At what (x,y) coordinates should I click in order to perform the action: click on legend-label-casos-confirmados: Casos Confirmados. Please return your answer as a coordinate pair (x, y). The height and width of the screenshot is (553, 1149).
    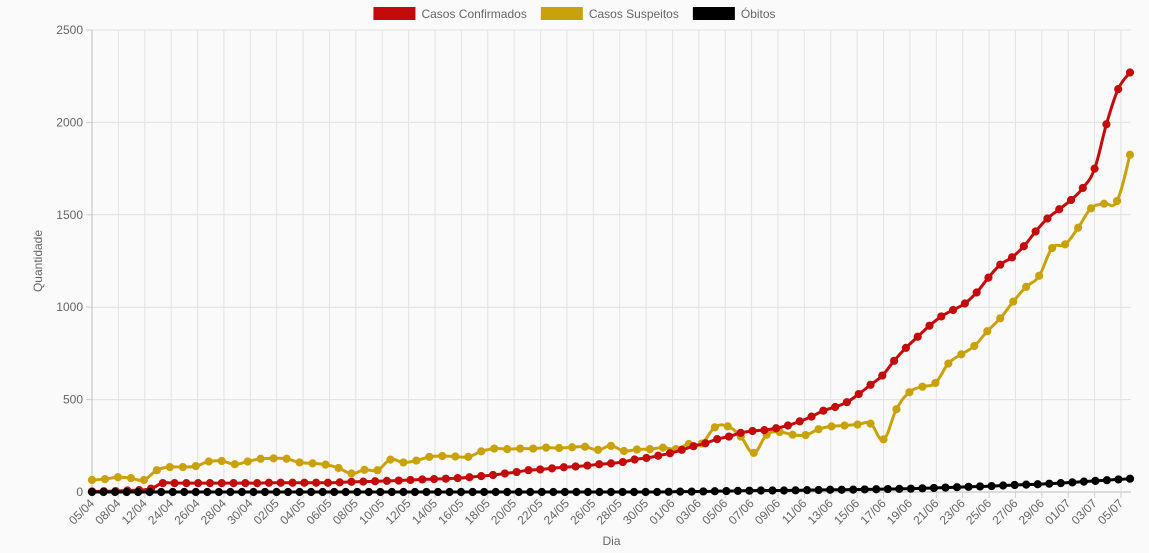
    Looking at the image, I should click on (473, 14).